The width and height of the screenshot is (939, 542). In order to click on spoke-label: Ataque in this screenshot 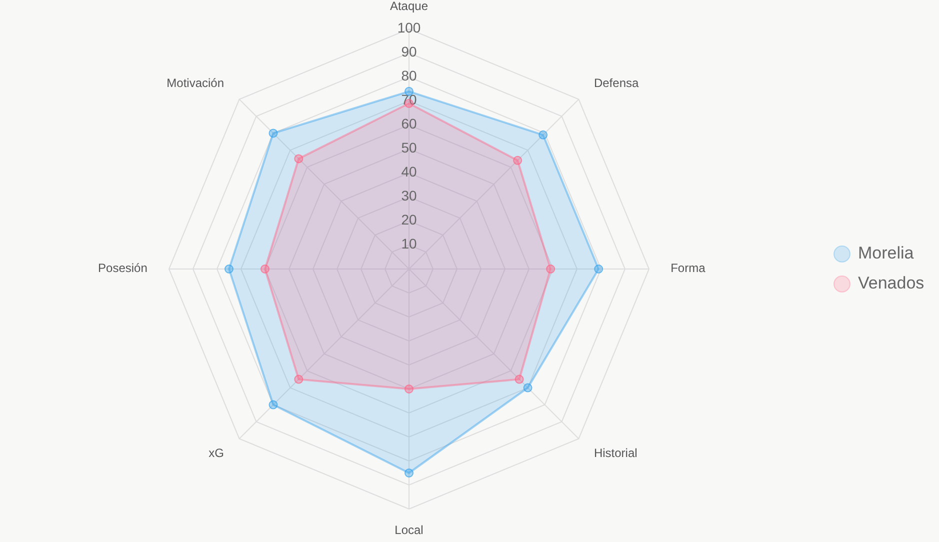, I will do `click(409, 7)`.